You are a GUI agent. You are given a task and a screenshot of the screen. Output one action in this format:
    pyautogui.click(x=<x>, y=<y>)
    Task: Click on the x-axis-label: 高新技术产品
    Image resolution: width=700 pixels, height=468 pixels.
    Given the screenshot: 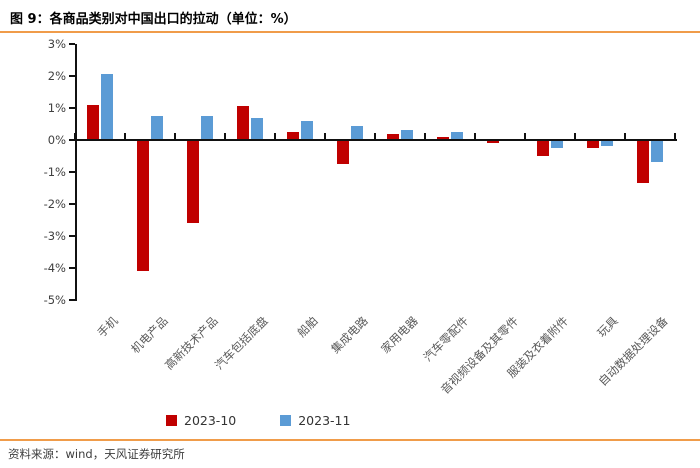 What is the action you would take?
    pyautogui.click(x=191, y=343)
    